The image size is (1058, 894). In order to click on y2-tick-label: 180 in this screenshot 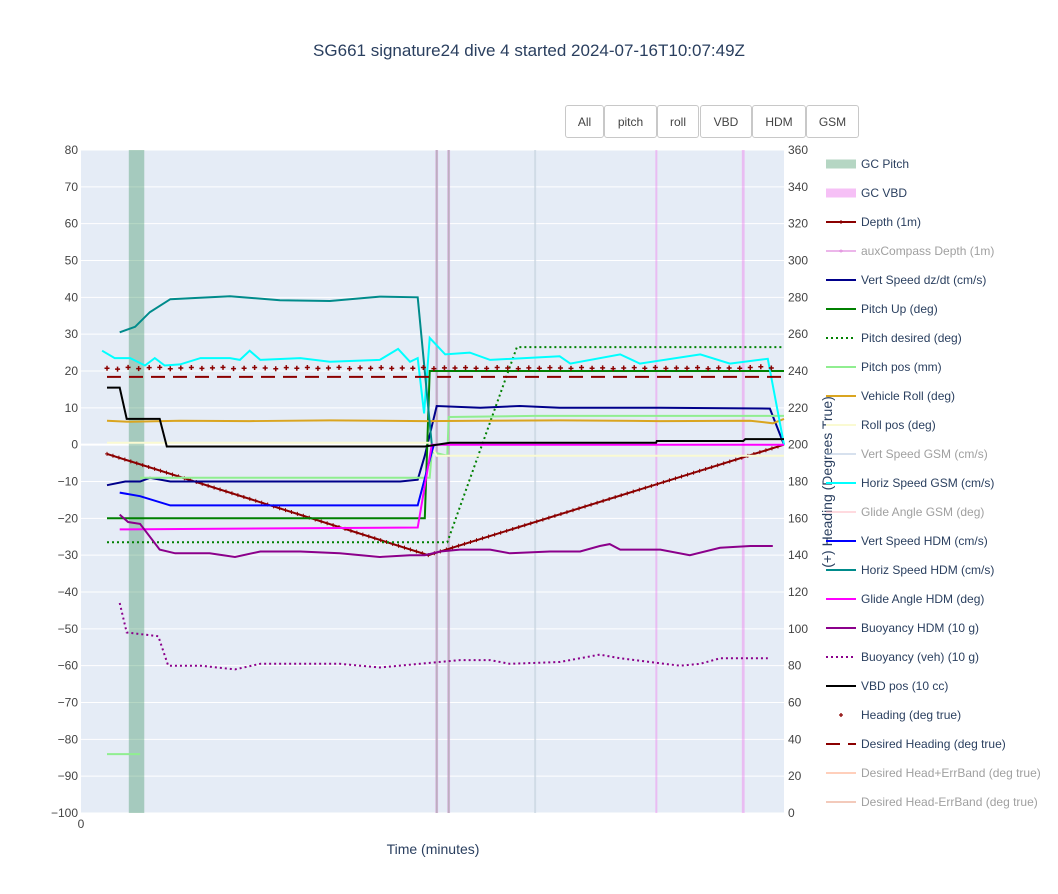, I will do `click(798, 482)`.